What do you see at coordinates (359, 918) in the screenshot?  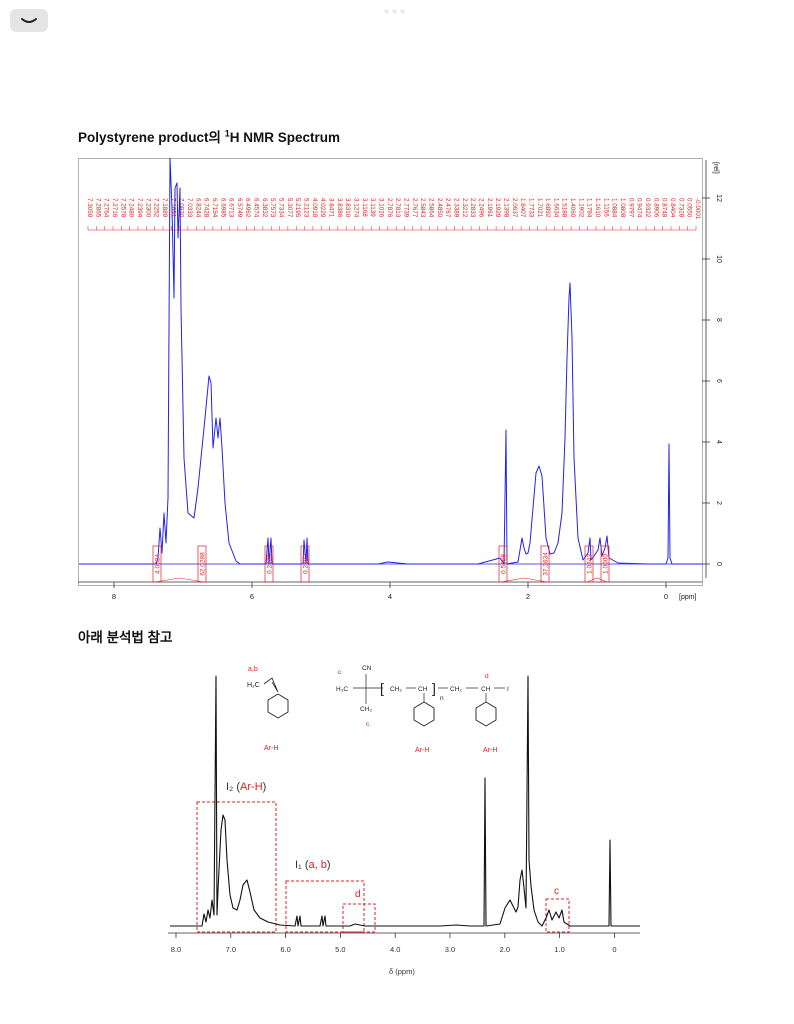 I see `region-box-d` at bounding box center [359, 918].